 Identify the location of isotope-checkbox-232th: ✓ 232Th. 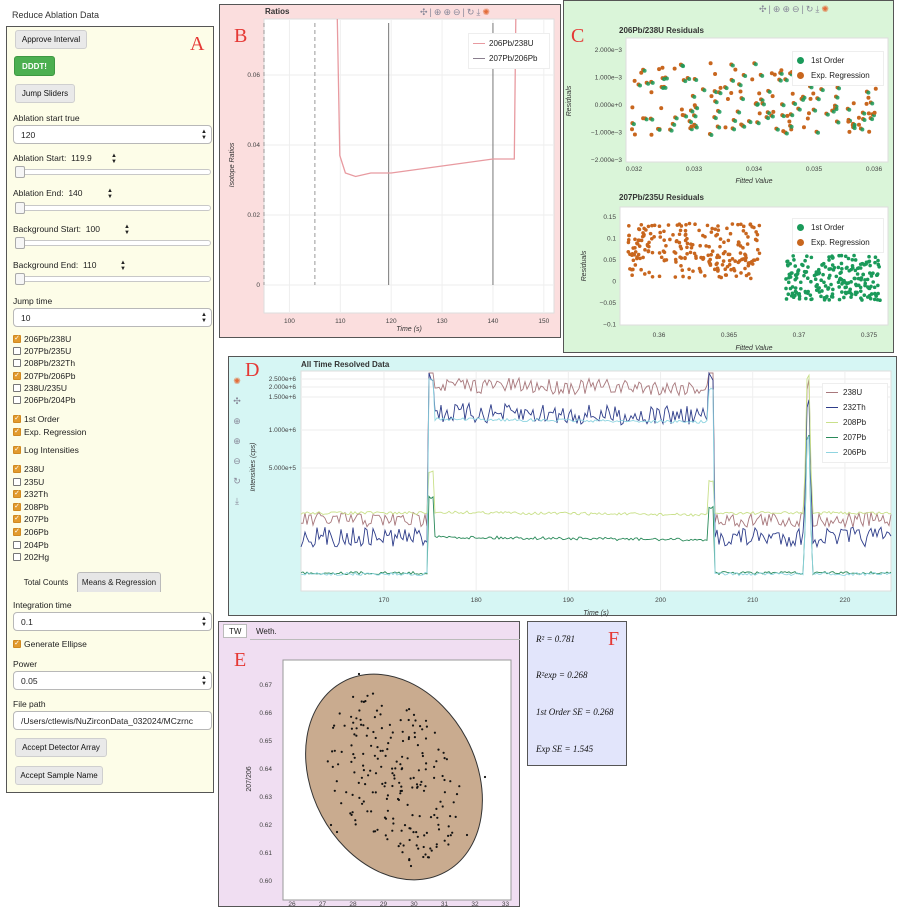
(30, 494).